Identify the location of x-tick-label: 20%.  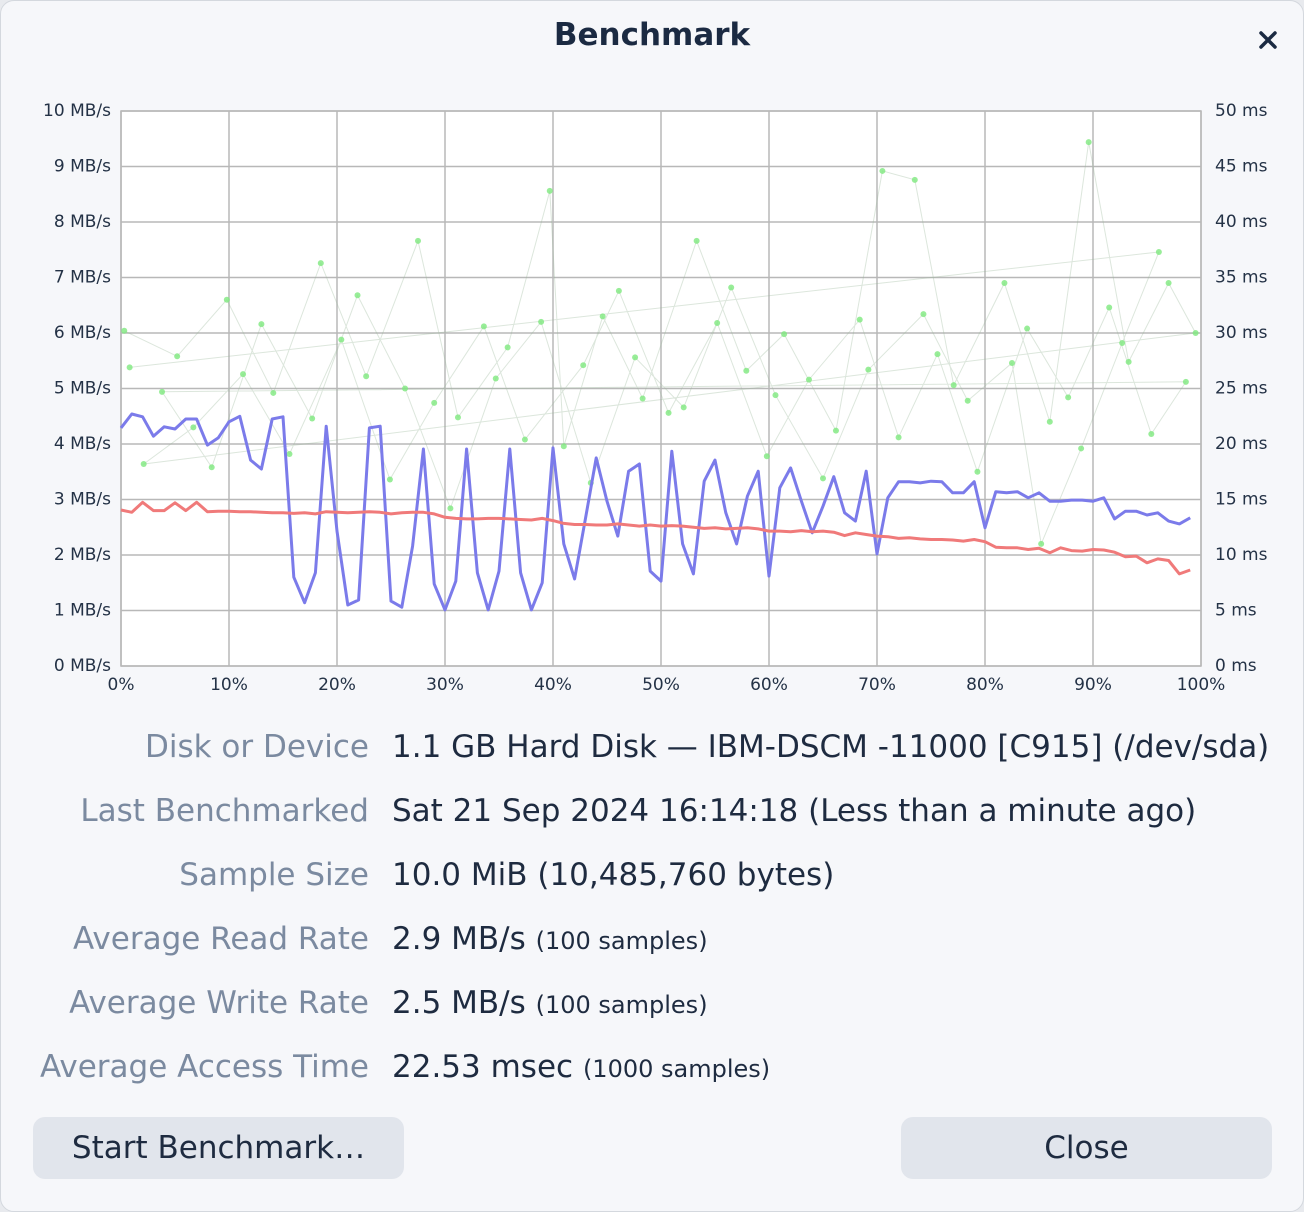
(337, 685).